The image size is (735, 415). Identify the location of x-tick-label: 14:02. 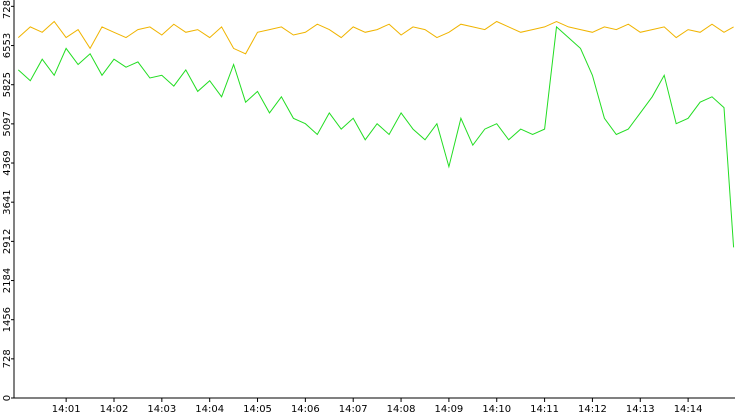
(114, 409).